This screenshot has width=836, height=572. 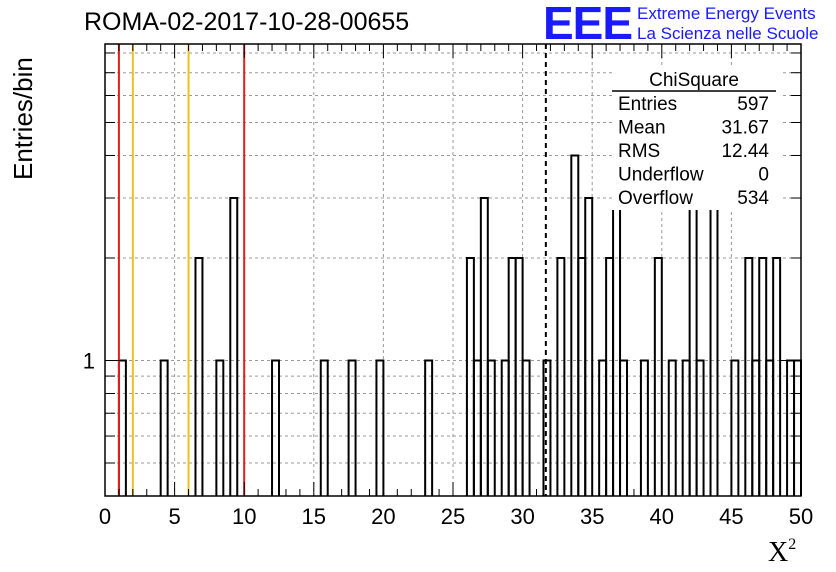 I want to click on x-axis-label-base: X, so click(x=778, y=552).